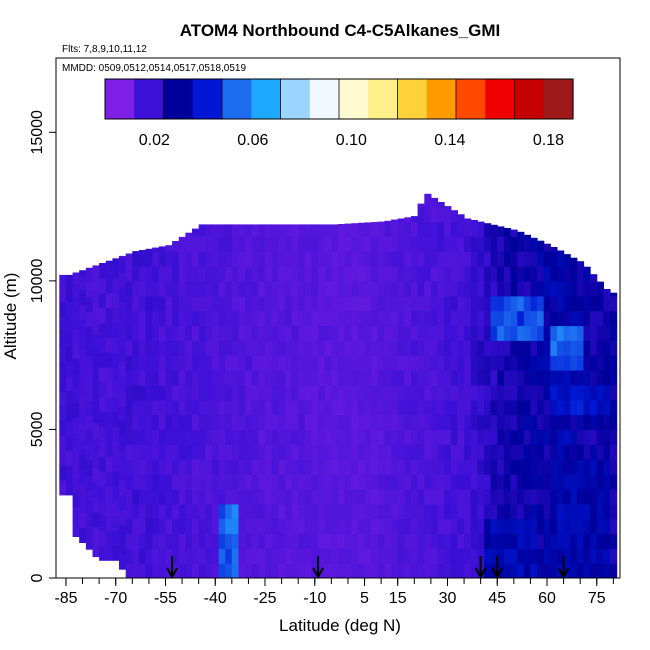 This screenshot has width=650, height=650. What do you see at coordinates (154, 140) in the screenshot?
I see `colorbar-tick-label: 0.02` at bounding box center [154, 140].